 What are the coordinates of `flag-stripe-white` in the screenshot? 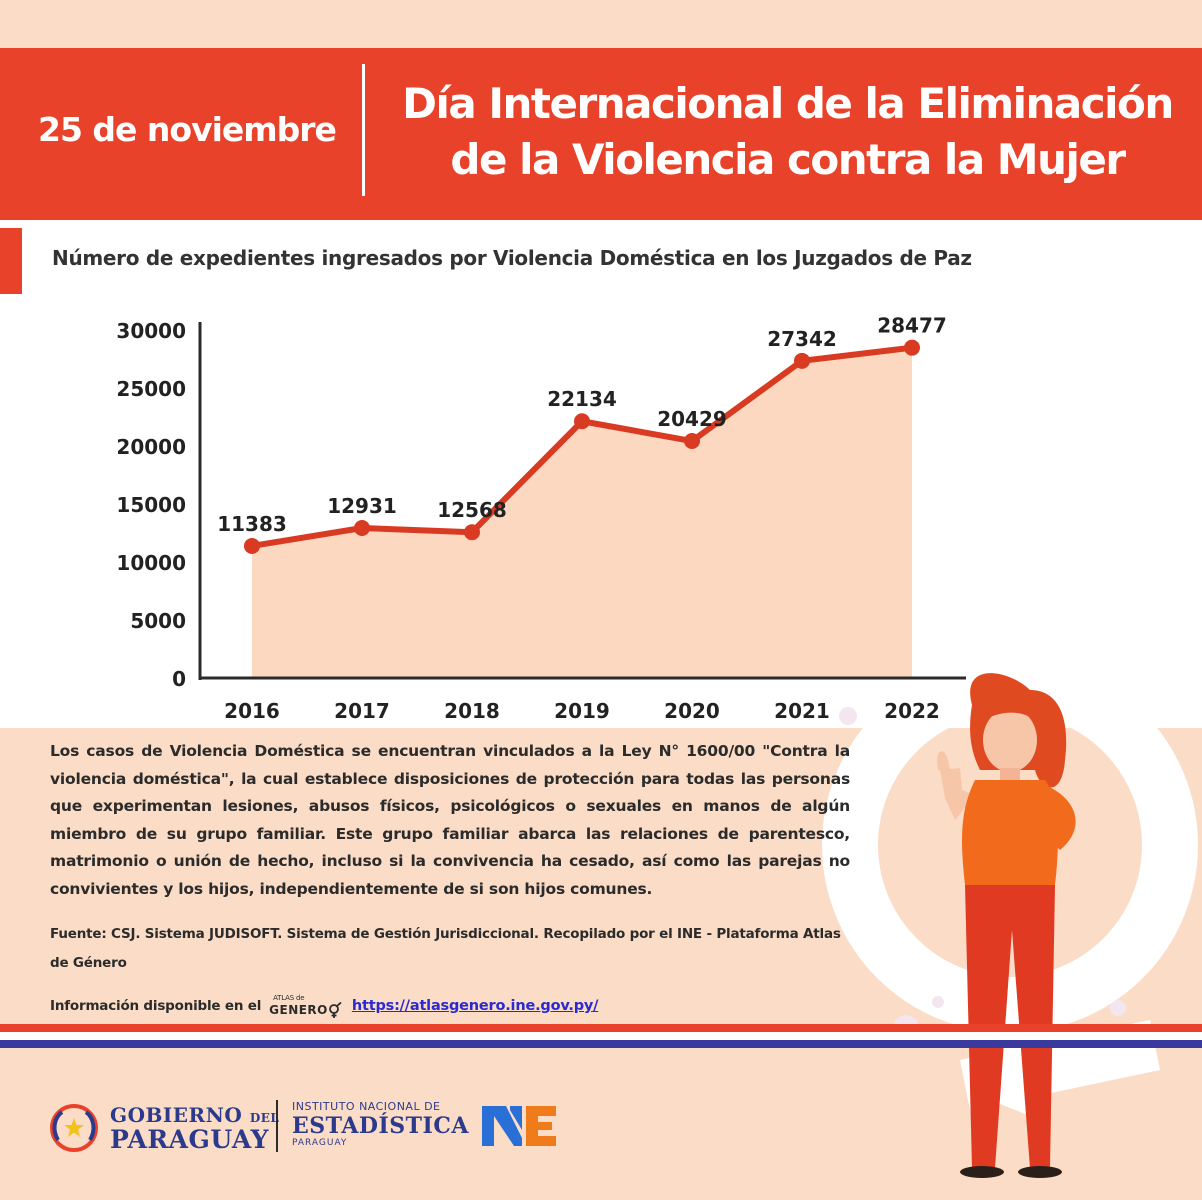 It's located at (601, 1036).